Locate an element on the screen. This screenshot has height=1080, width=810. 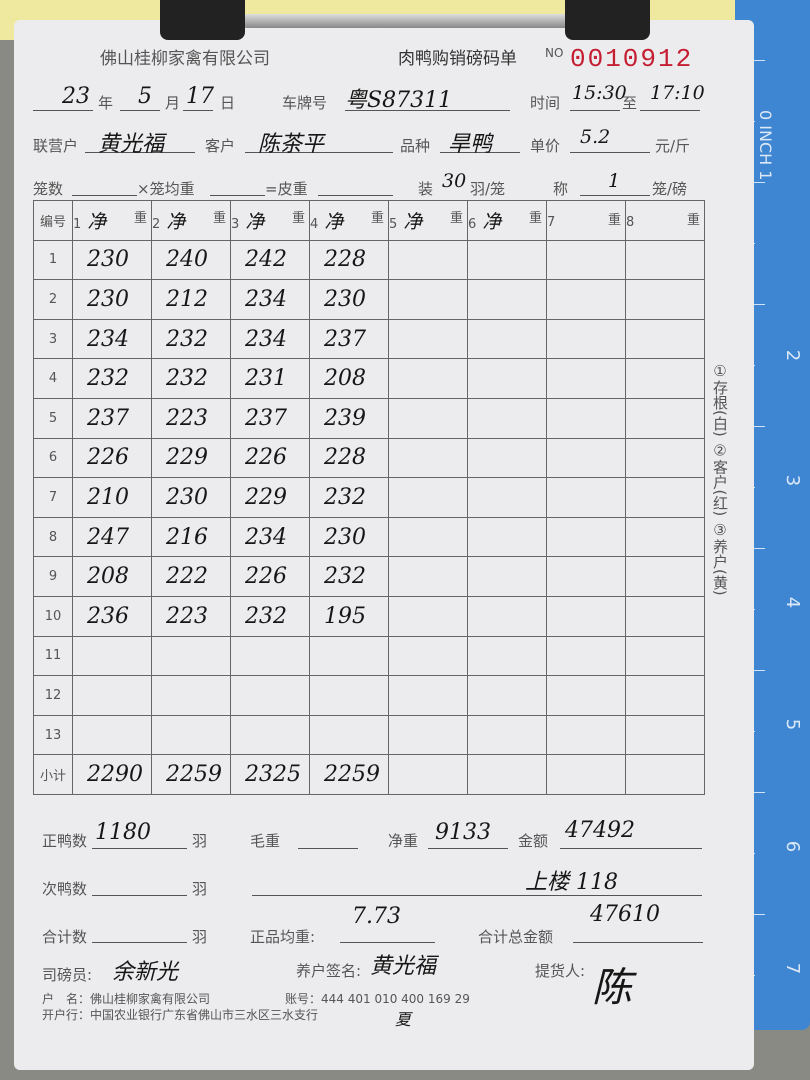
header-no: 编号 is located at coordinates (53, 220).